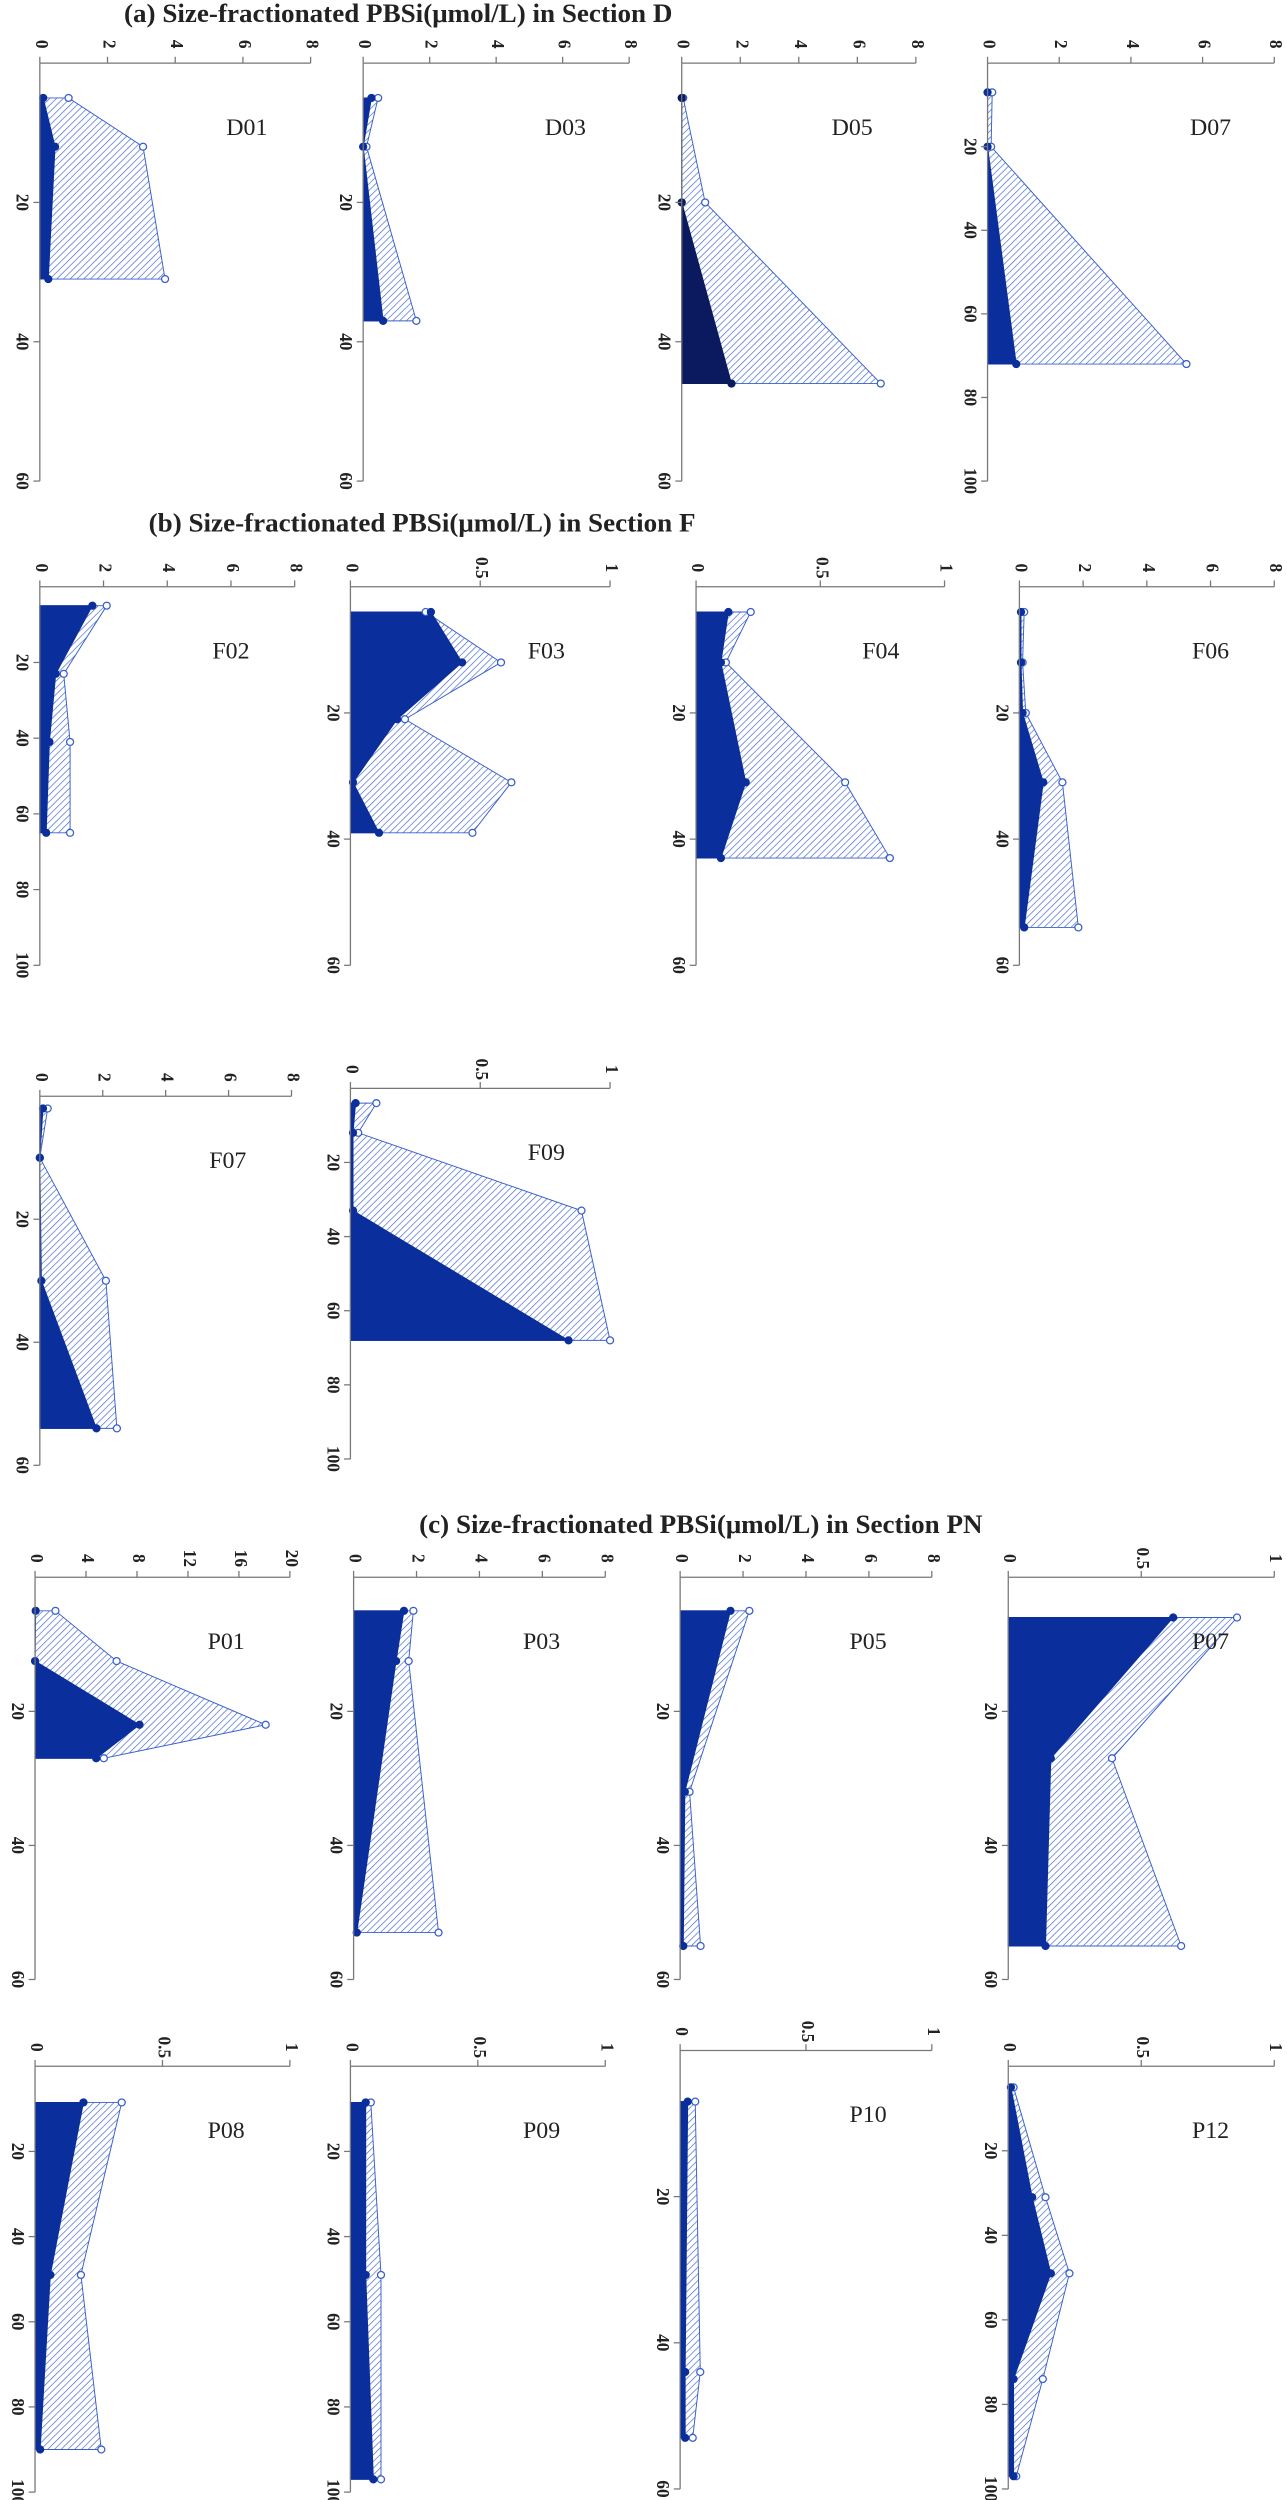 The height and width of the screenshot is (2500, 1287). I want to click on panel-label: P10, so click(868, 2115).